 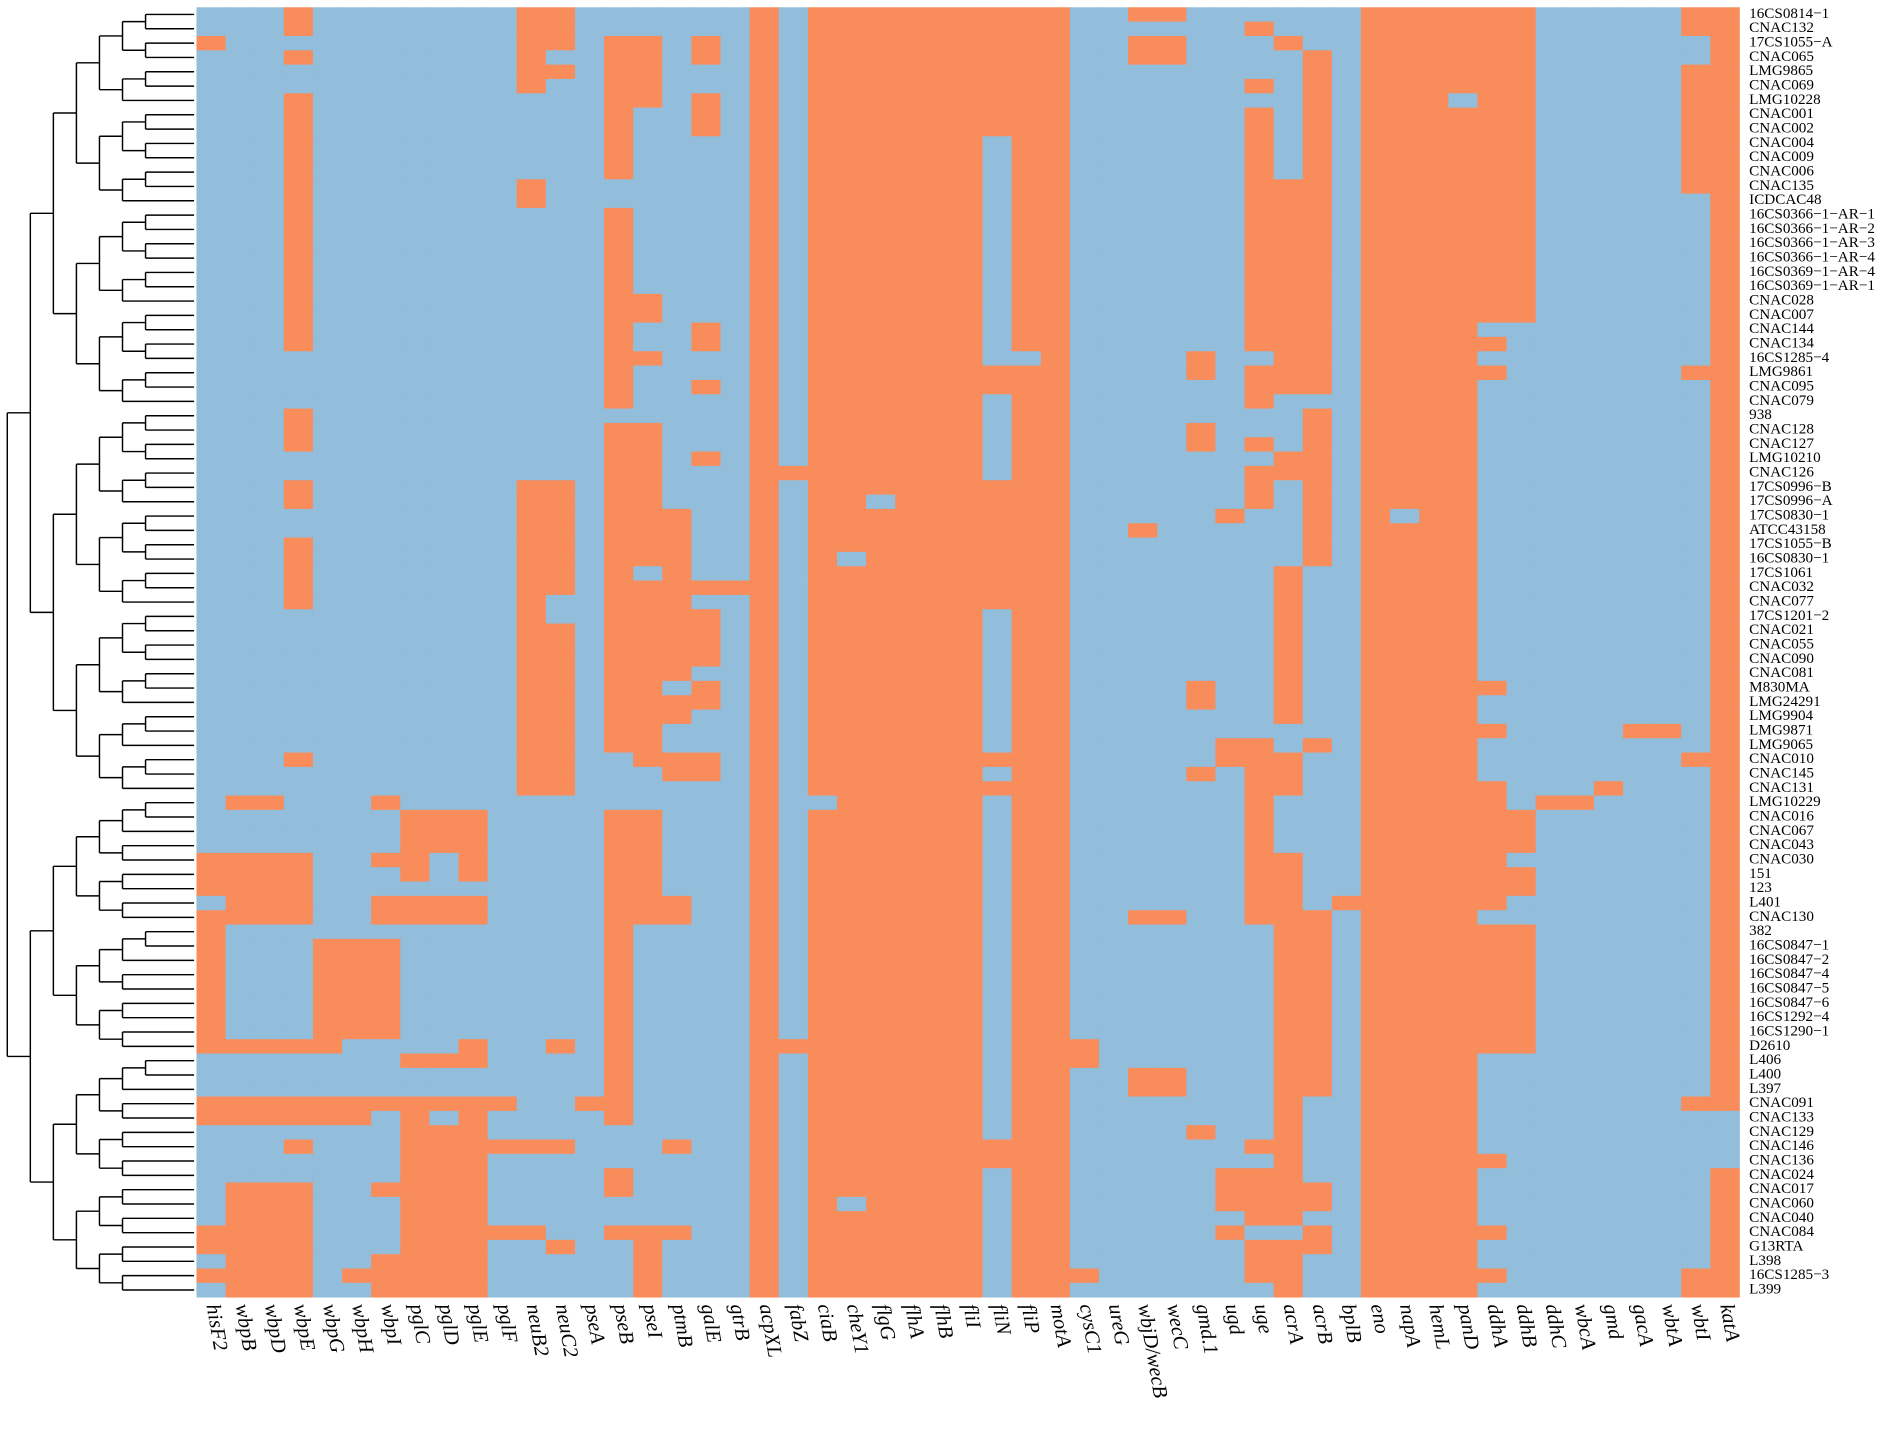 I want to click on column-label: bplB, so click(x=1351, y=1323).